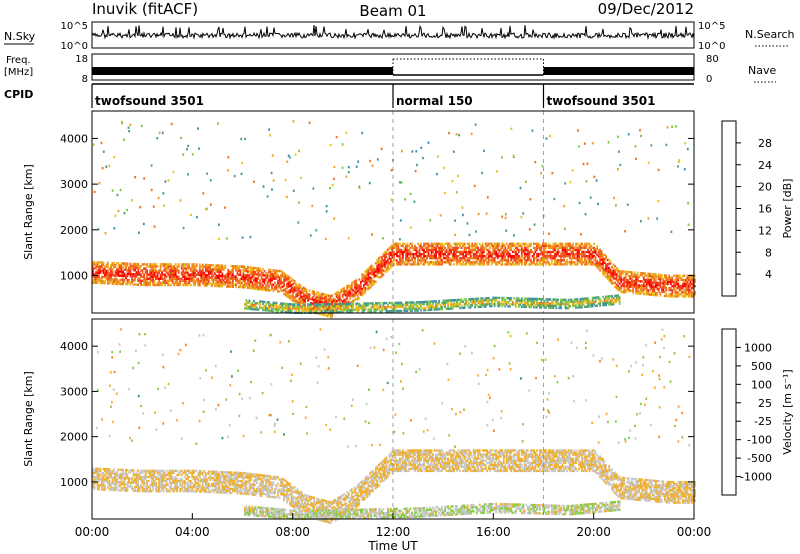 The image size is (800, 554). I want to click on power-cbar-tick-0: 28, so click(765, 143).